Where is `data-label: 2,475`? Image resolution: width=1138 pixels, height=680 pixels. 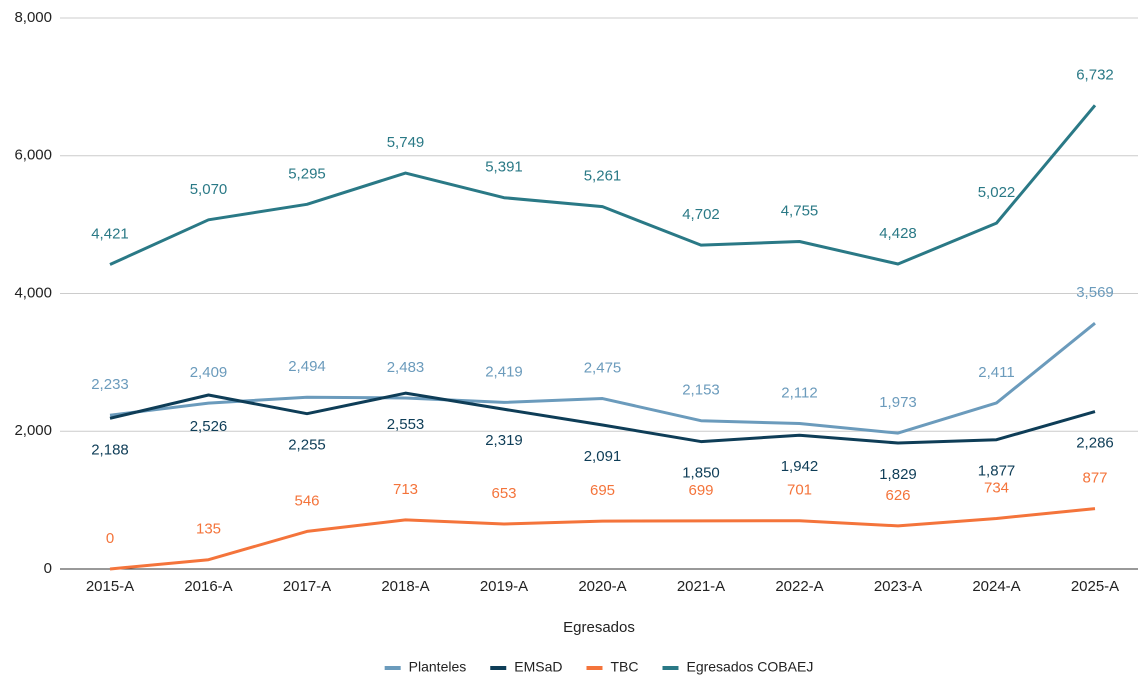 data-label: 2,475 is located at coordinates (603, 368).